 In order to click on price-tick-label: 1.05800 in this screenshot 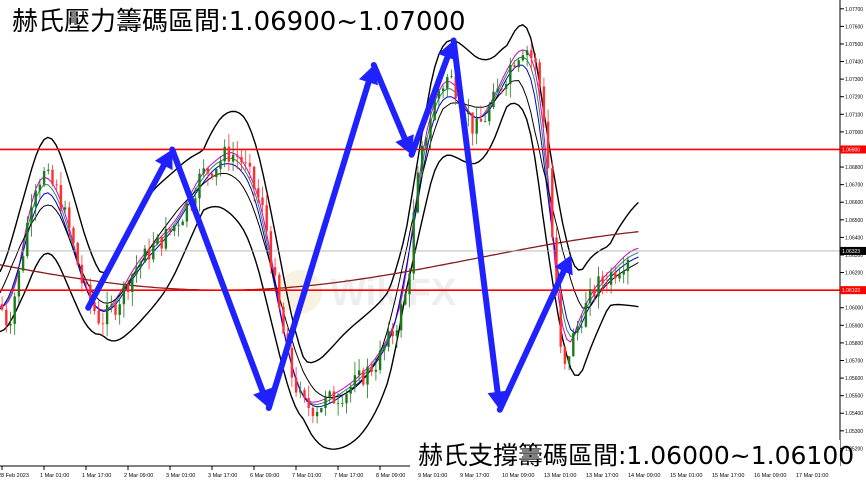, I will do `click(854, 344)`.